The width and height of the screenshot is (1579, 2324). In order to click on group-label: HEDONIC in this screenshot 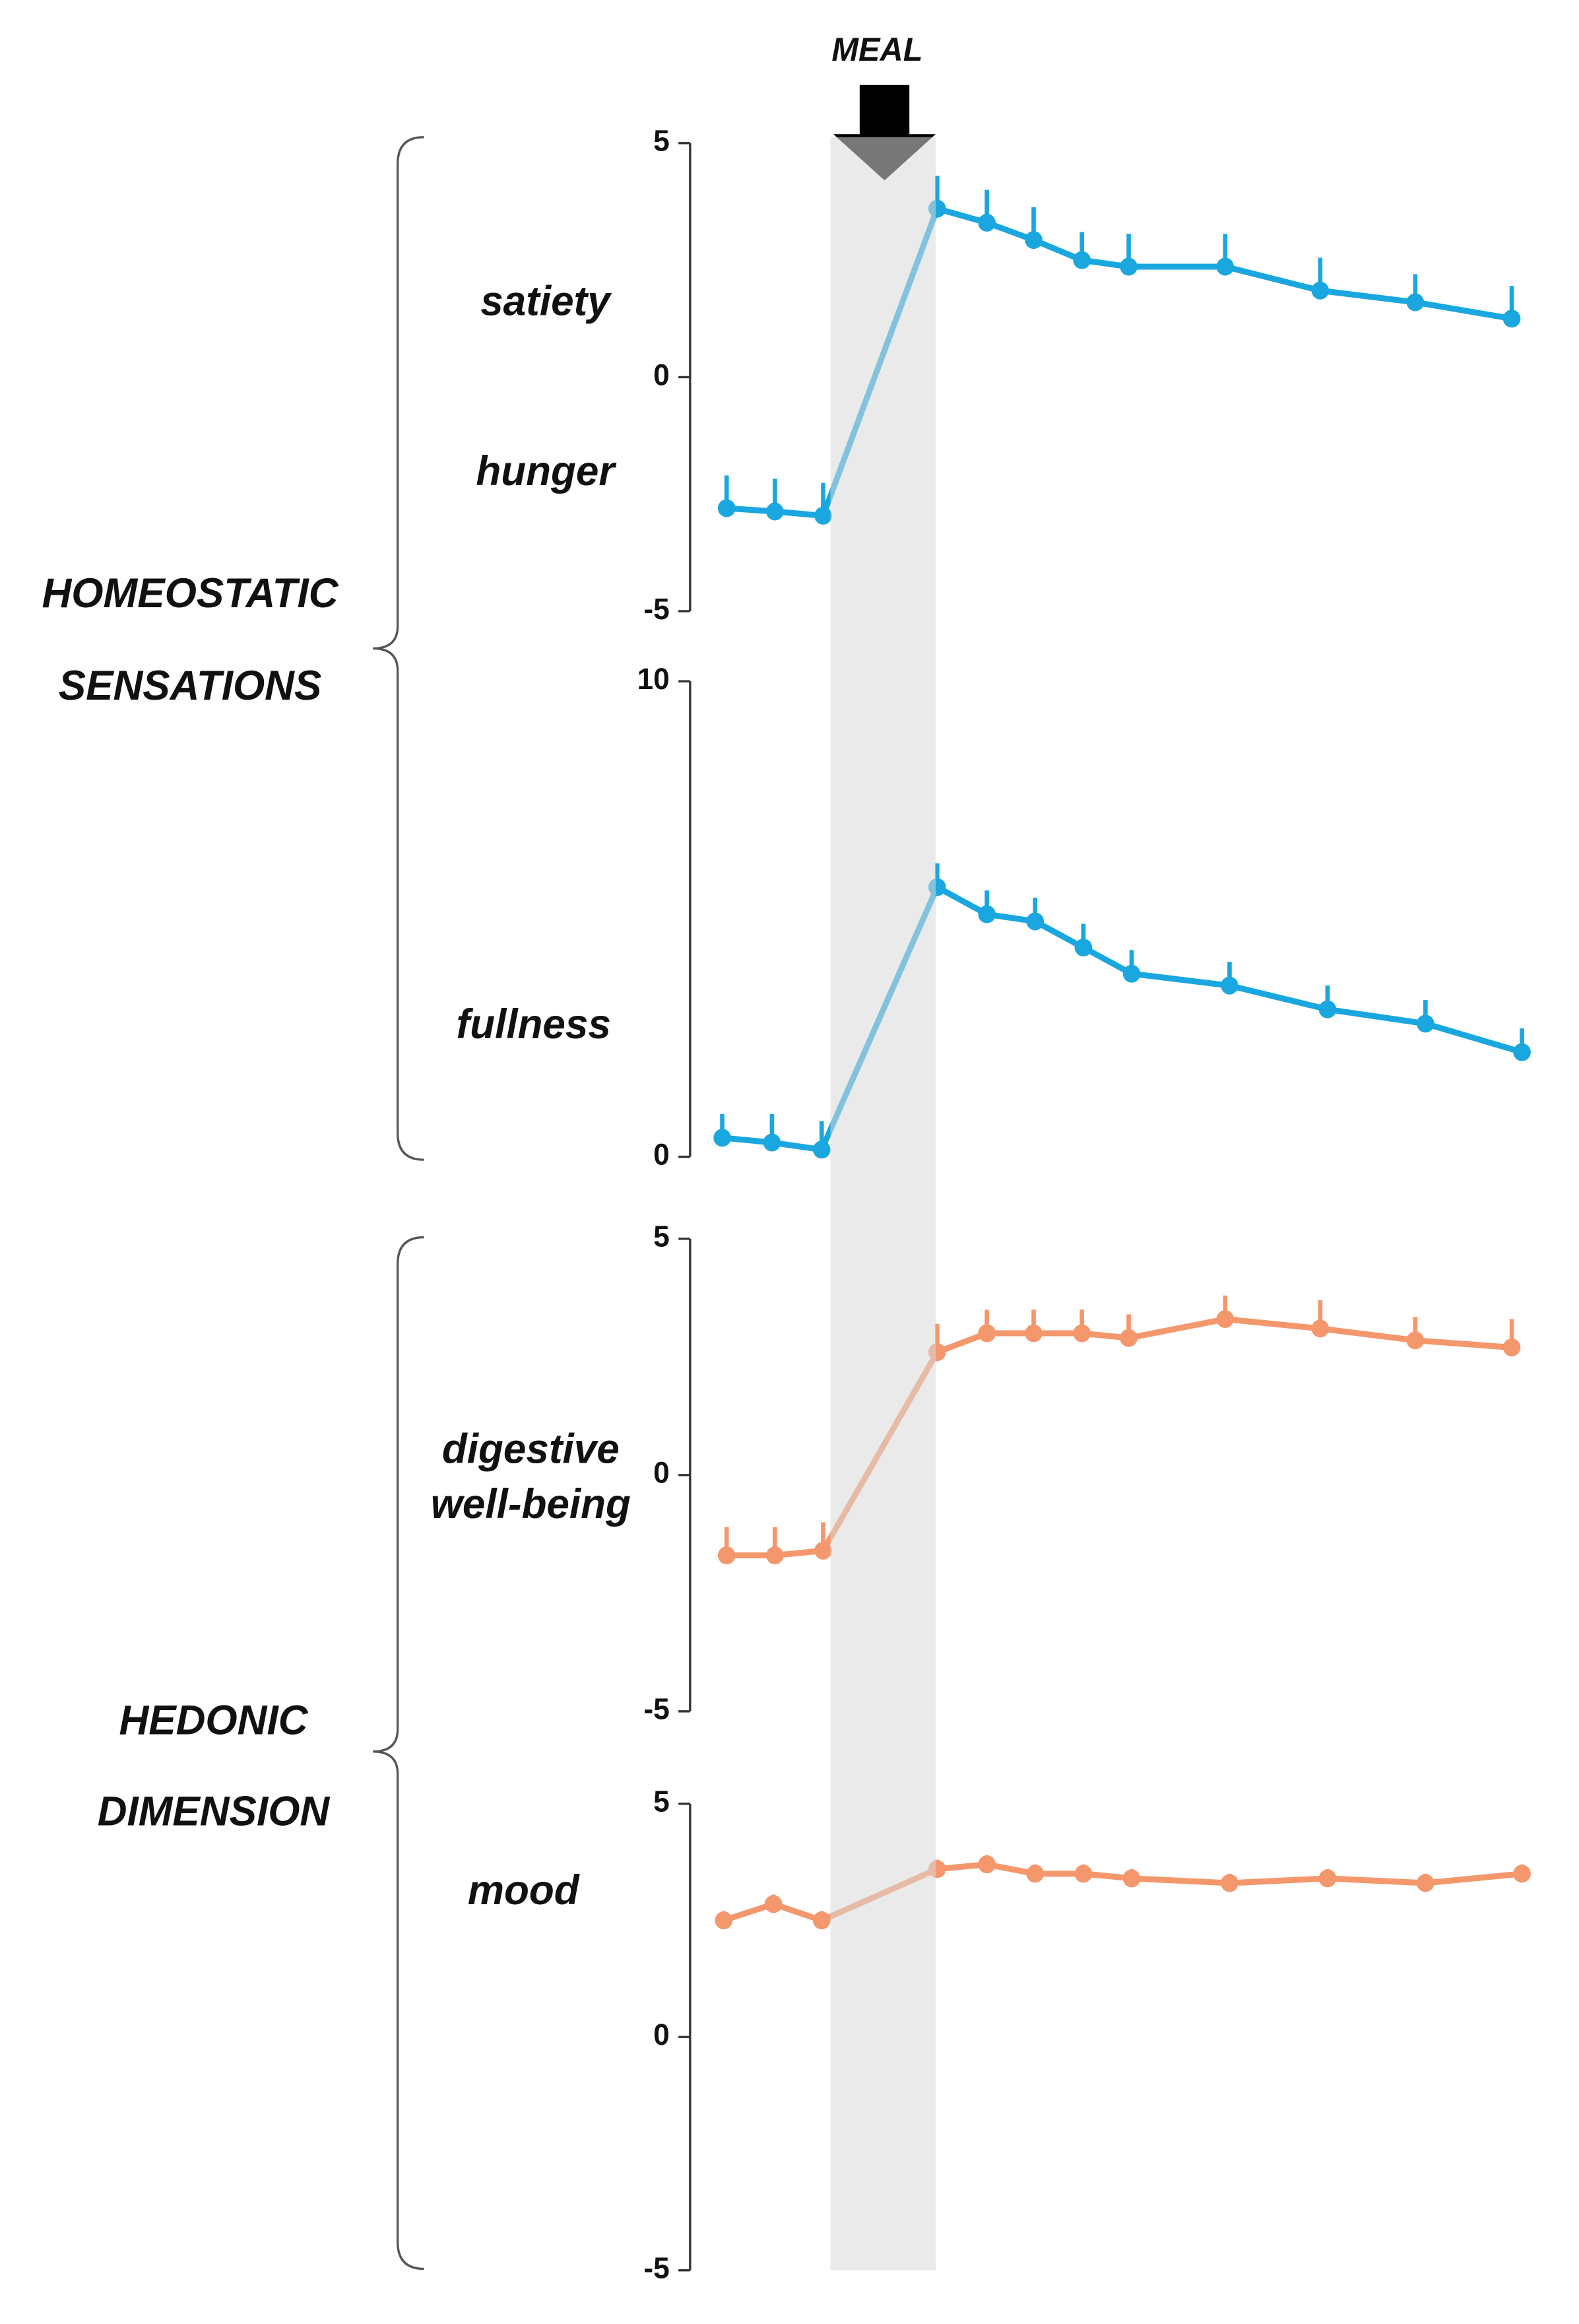, I will do `click(214, 1720)`.